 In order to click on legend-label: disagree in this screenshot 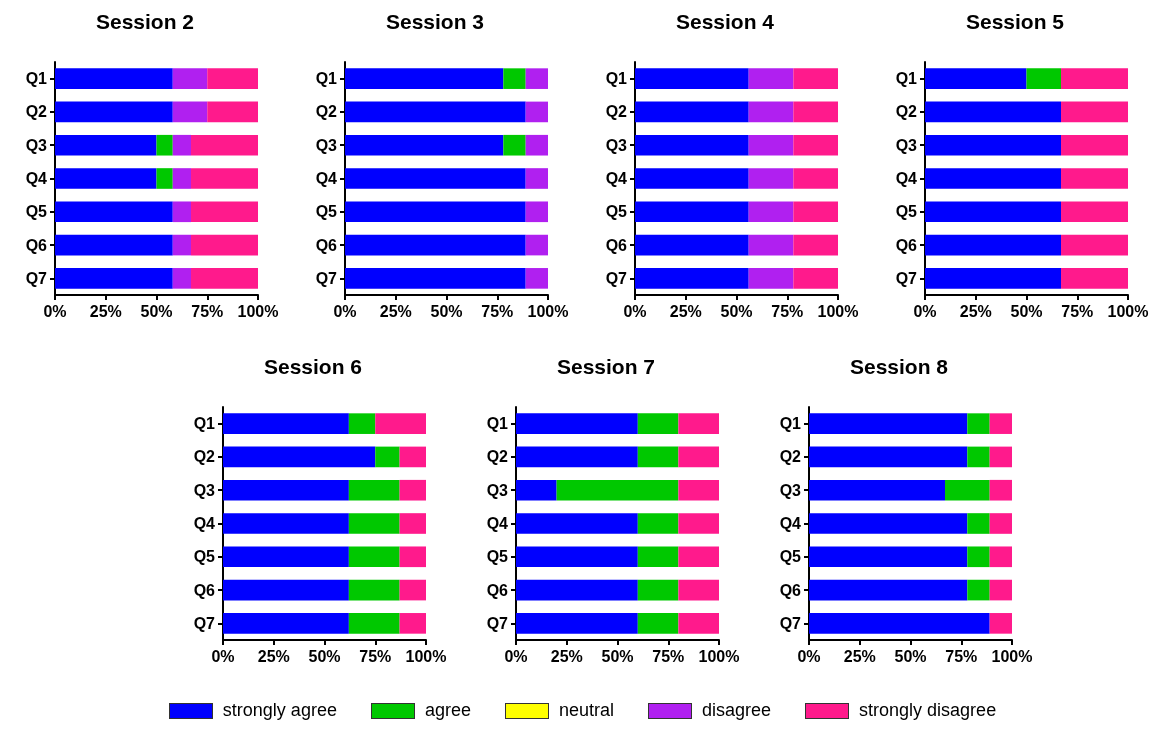, I will do `click(737, 710)`.